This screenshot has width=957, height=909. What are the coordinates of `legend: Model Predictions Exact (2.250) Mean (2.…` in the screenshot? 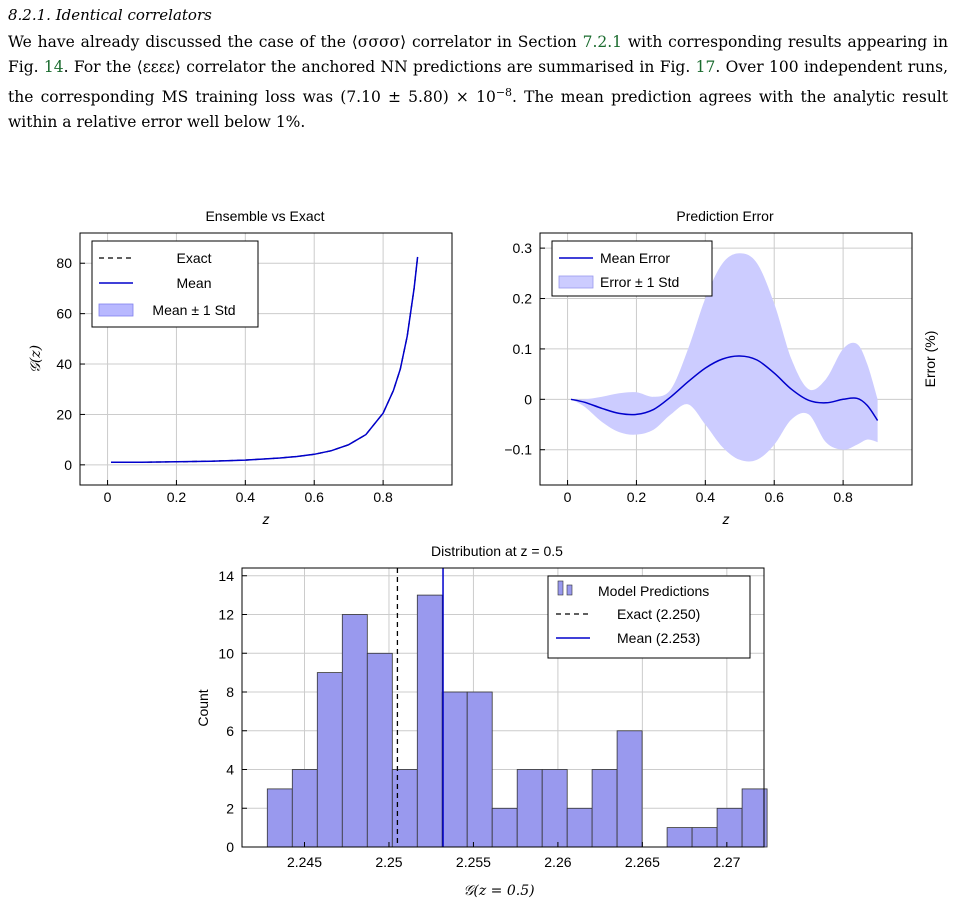 It's located at (649, 617).